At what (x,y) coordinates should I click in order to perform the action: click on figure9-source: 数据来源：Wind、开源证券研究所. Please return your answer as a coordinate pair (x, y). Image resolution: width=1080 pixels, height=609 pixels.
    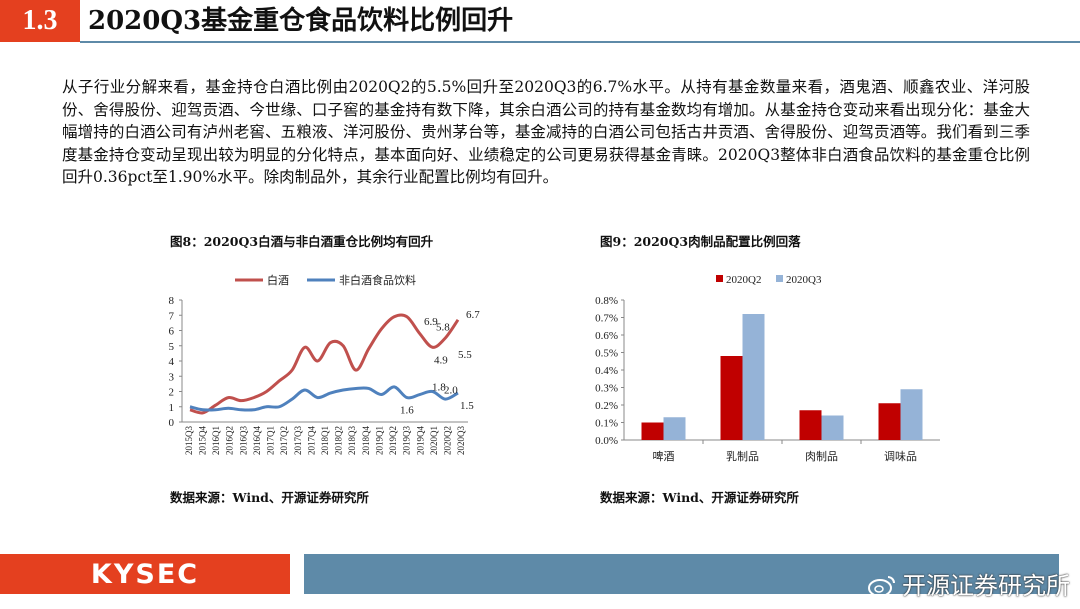
    Looking at the image, I should click on (699, 497).